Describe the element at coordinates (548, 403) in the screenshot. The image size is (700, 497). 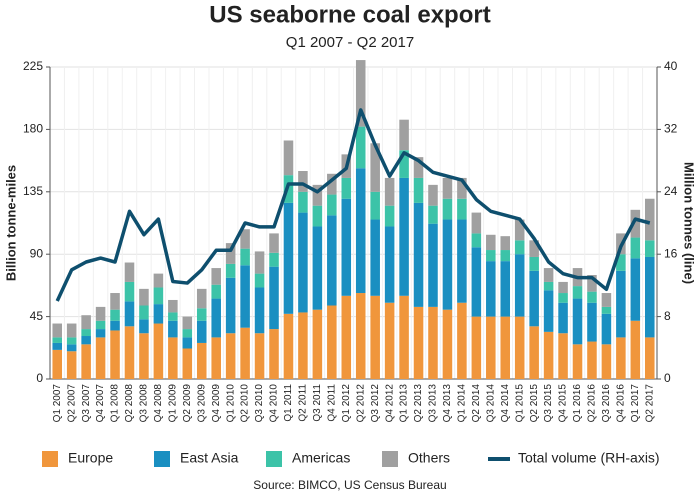
I see `x-tick-label: Q3 2015` at that location.